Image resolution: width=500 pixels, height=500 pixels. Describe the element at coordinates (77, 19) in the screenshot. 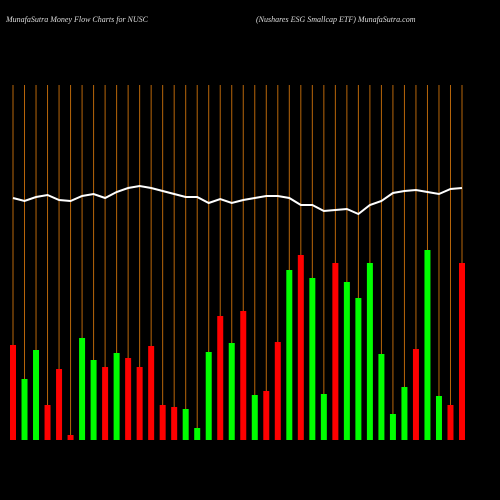

I see `chart-title: MunafaSutra Money Flow Charts for NUSC` at that location.